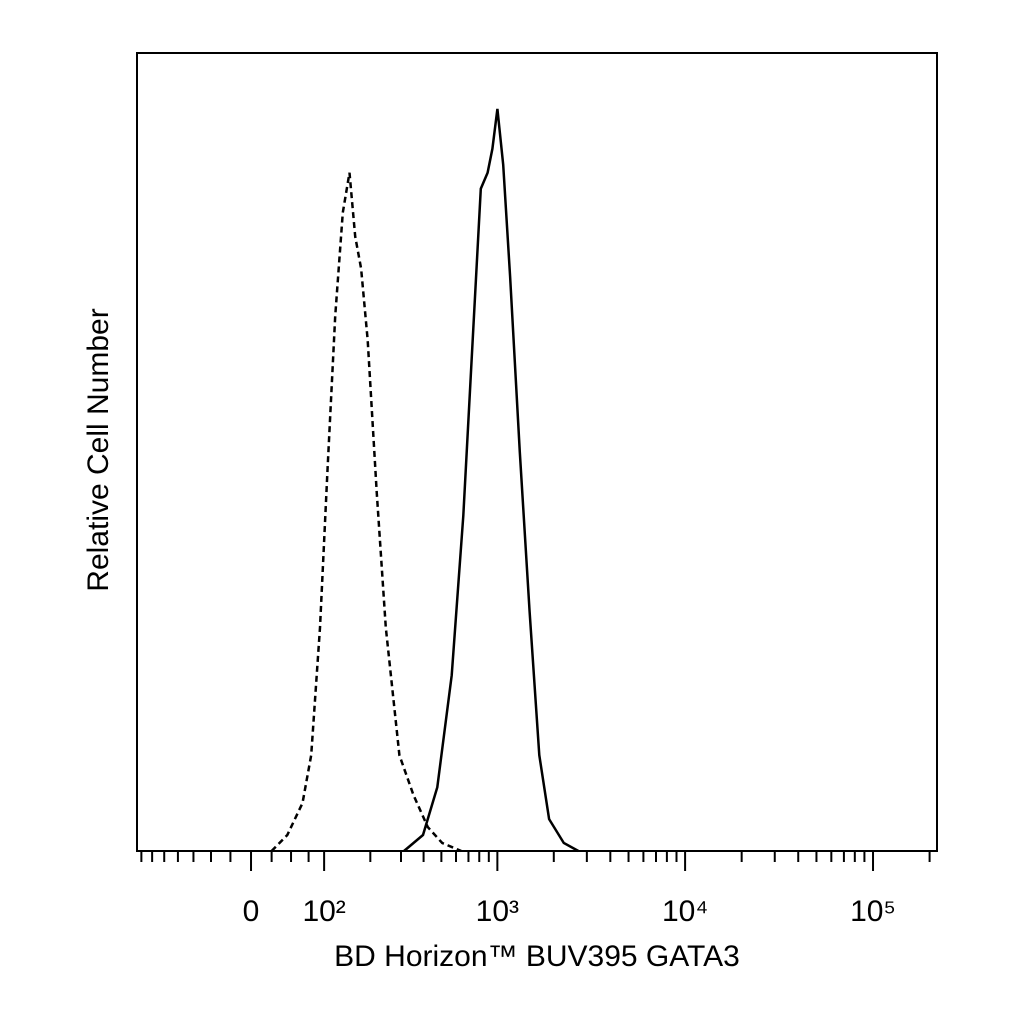 The height and width of the screenshot is (1024, 1024). What do you see at coordinates (251, 911) in the screenshot?
I see `x-tick-label: 0` at bounding box center [251, 911].